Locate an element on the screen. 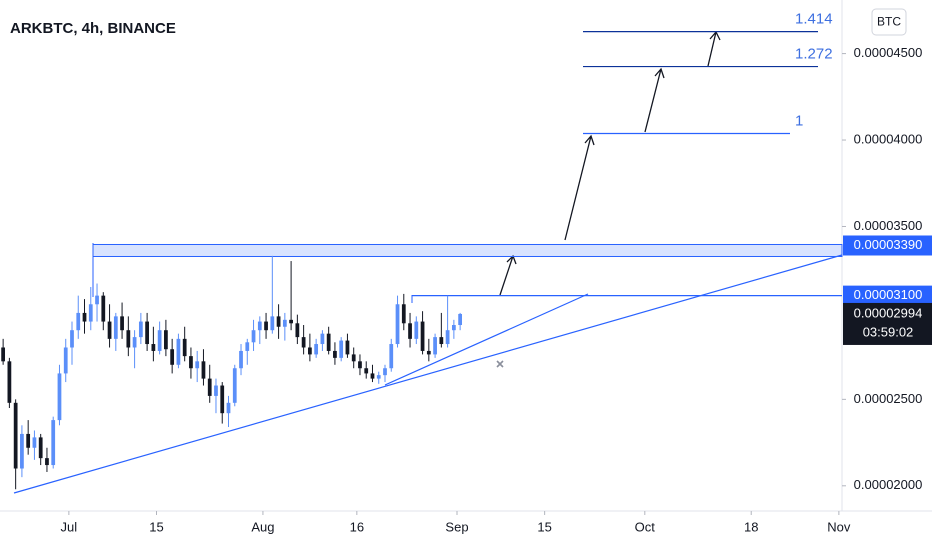  countdown-label: 03:59:02 is located at coordinates (888, 331).